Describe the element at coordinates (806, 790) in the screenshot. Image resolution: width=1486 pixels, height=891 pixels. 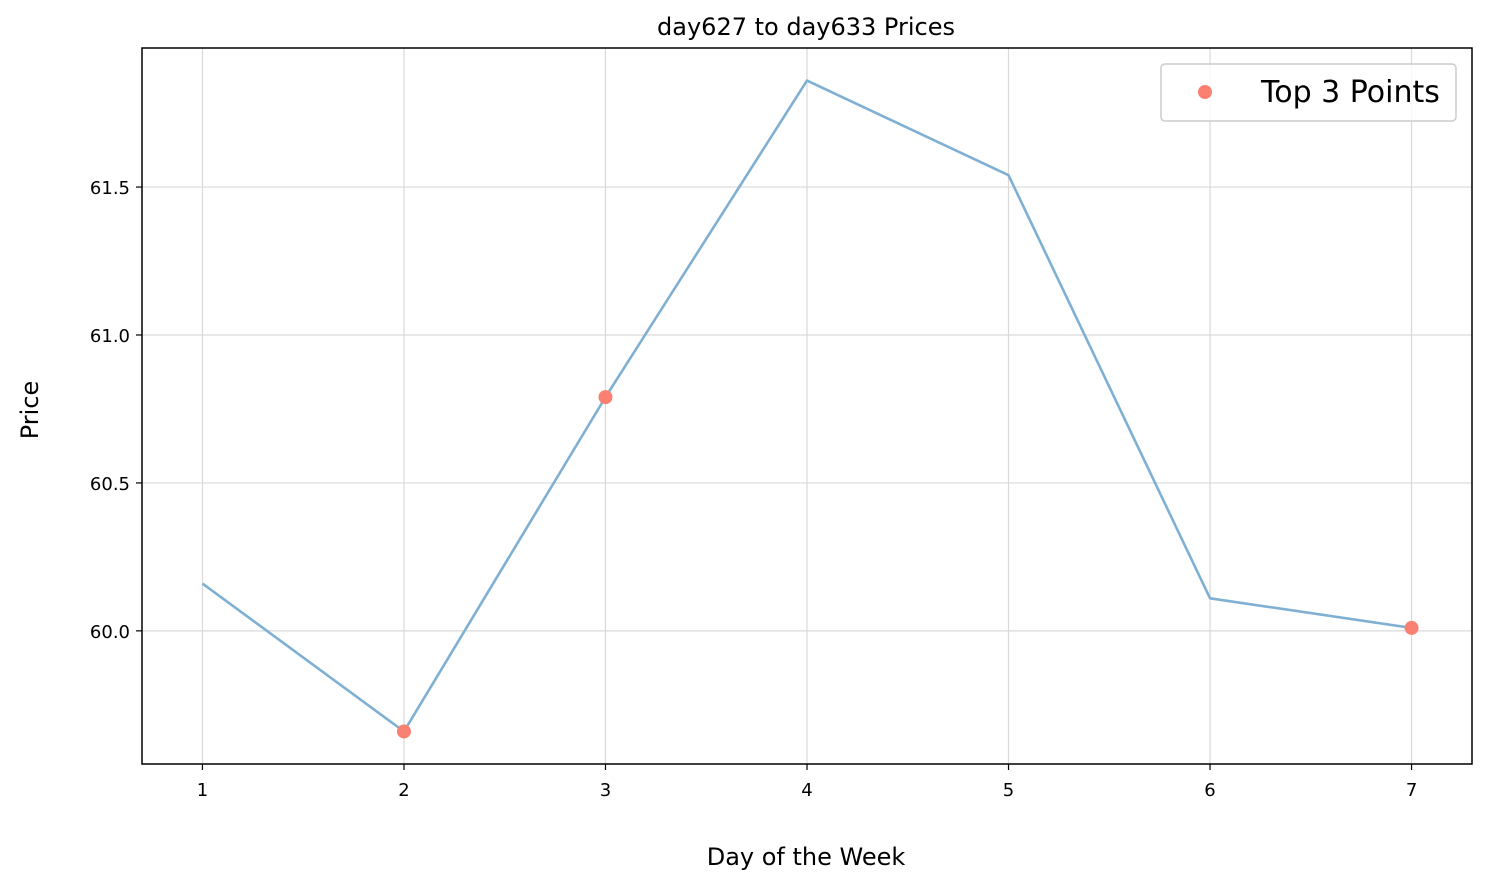
I see `x-tick-label: 4` at that location.